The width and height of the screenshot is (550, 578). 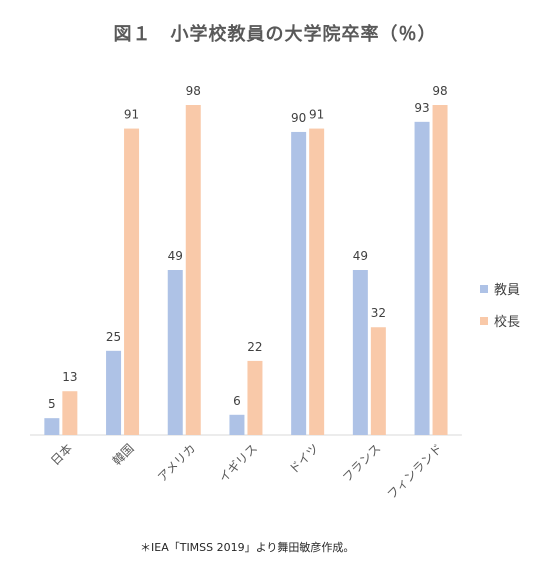 What do you see at coordinates (131, 115) in the screenshot?
I see `data-label-principal-1: 91` at bounding box center [131, 115].